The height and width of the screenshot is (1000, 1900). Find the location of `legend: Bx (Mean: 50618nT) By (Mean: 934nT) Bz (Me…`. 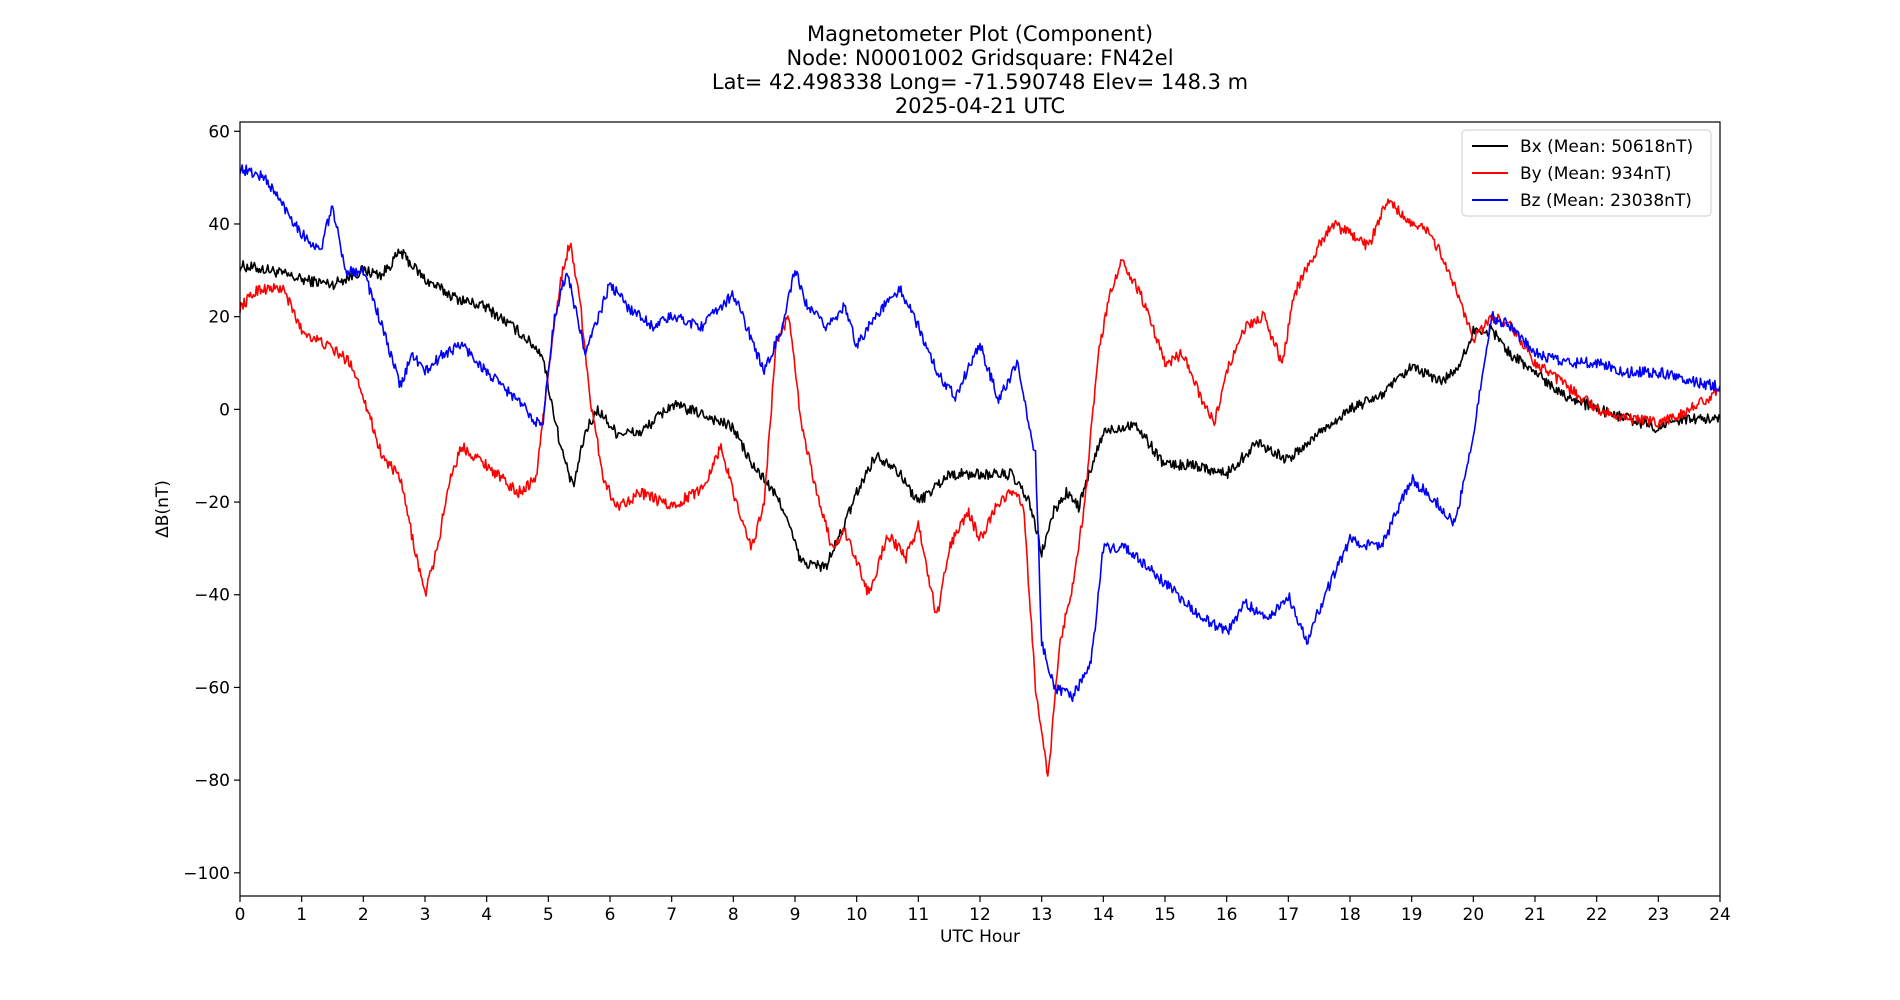

legend: Bx (Mean: 50618nT) By (Mean: 934nT) Bz (Me… is located at coordinates (1586, 173).